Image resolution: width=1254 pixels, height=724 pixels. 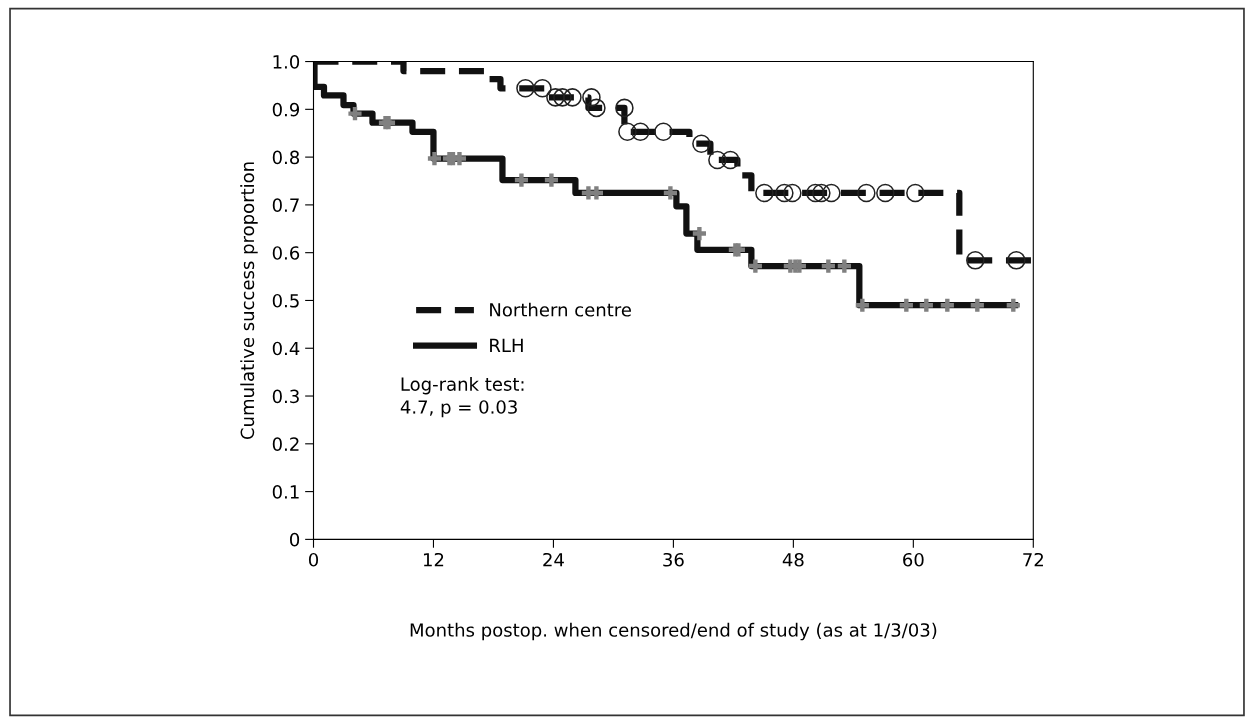 What do you see at coordinates (793, 559) in the screenshot?
I see `x-tick-label: 48` at bounding box center [793, 559].